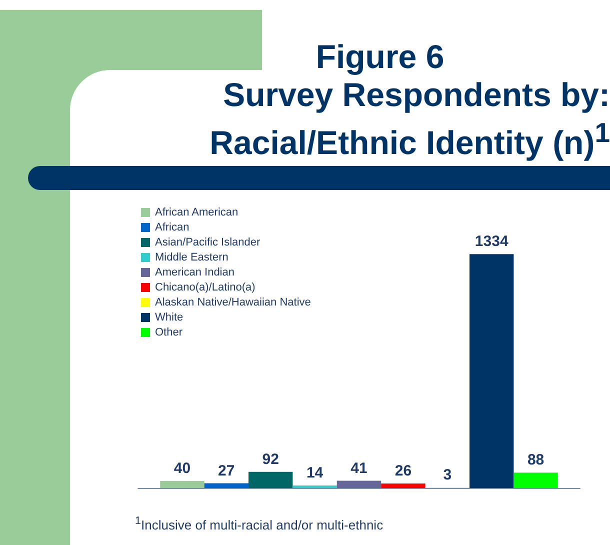  What do you see at coordinates (259, 523) in the screenshot?
I see `text: $^{1}$Inclusive of multi-racial and/or multi-ethnic` at bounding box center [259, 523].